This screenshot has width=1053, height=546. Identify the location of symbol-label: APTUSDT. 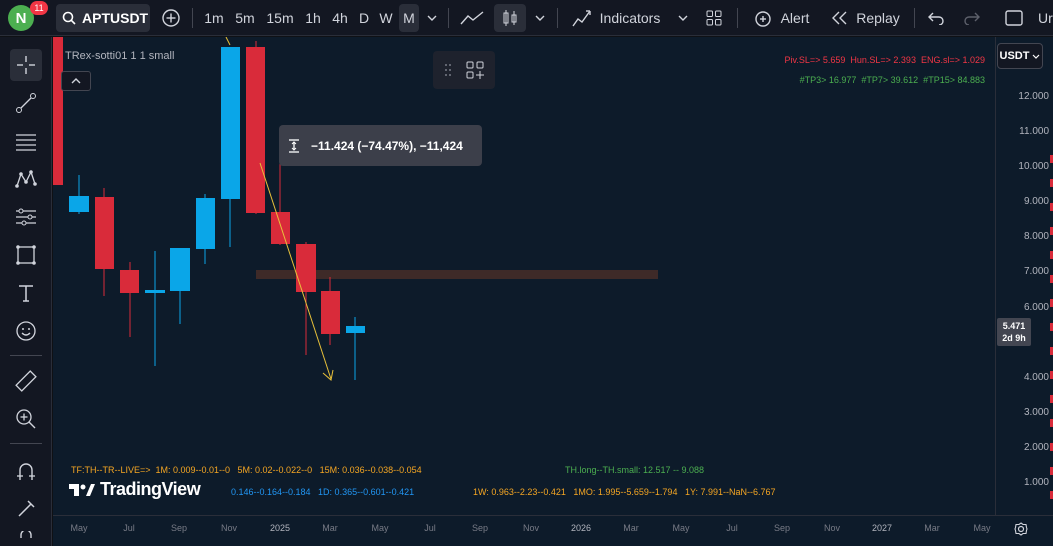
(115, 18).